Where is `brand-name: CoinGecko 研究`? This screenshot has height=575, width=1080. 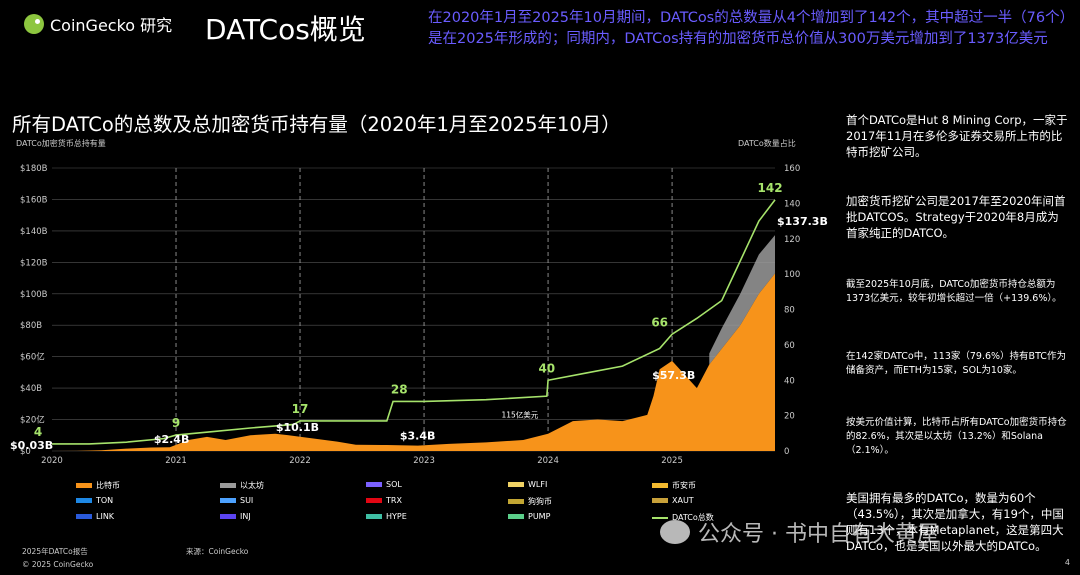
brand-name: CoinGecko 研究 is located at coordinates (111, 25).